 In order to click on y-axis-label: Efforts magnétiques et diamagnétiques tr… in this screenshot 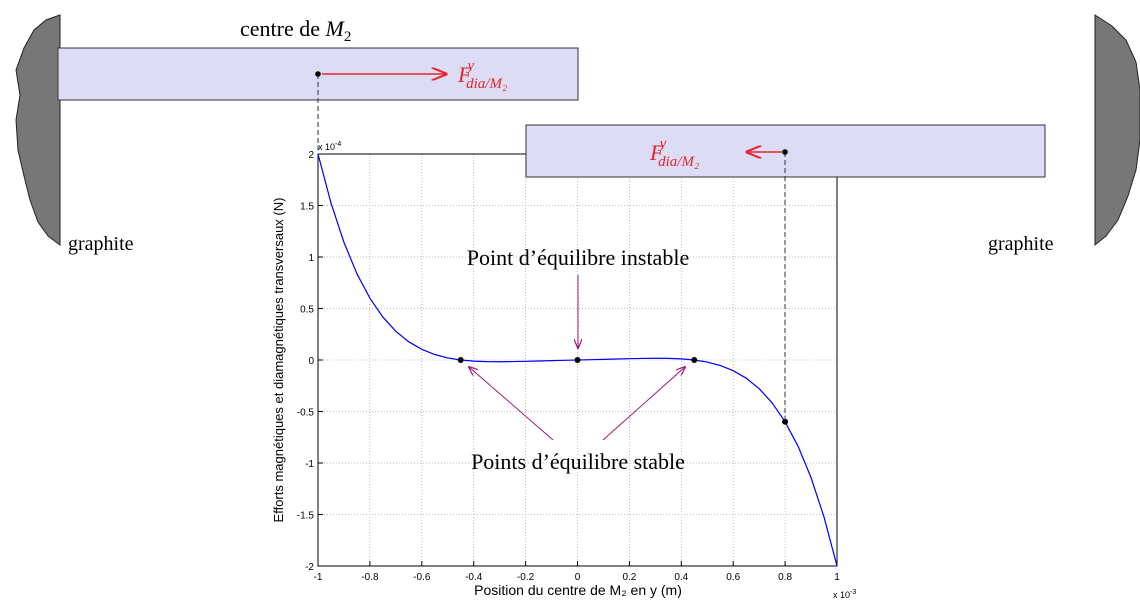, I will do `click(278, 360)`.